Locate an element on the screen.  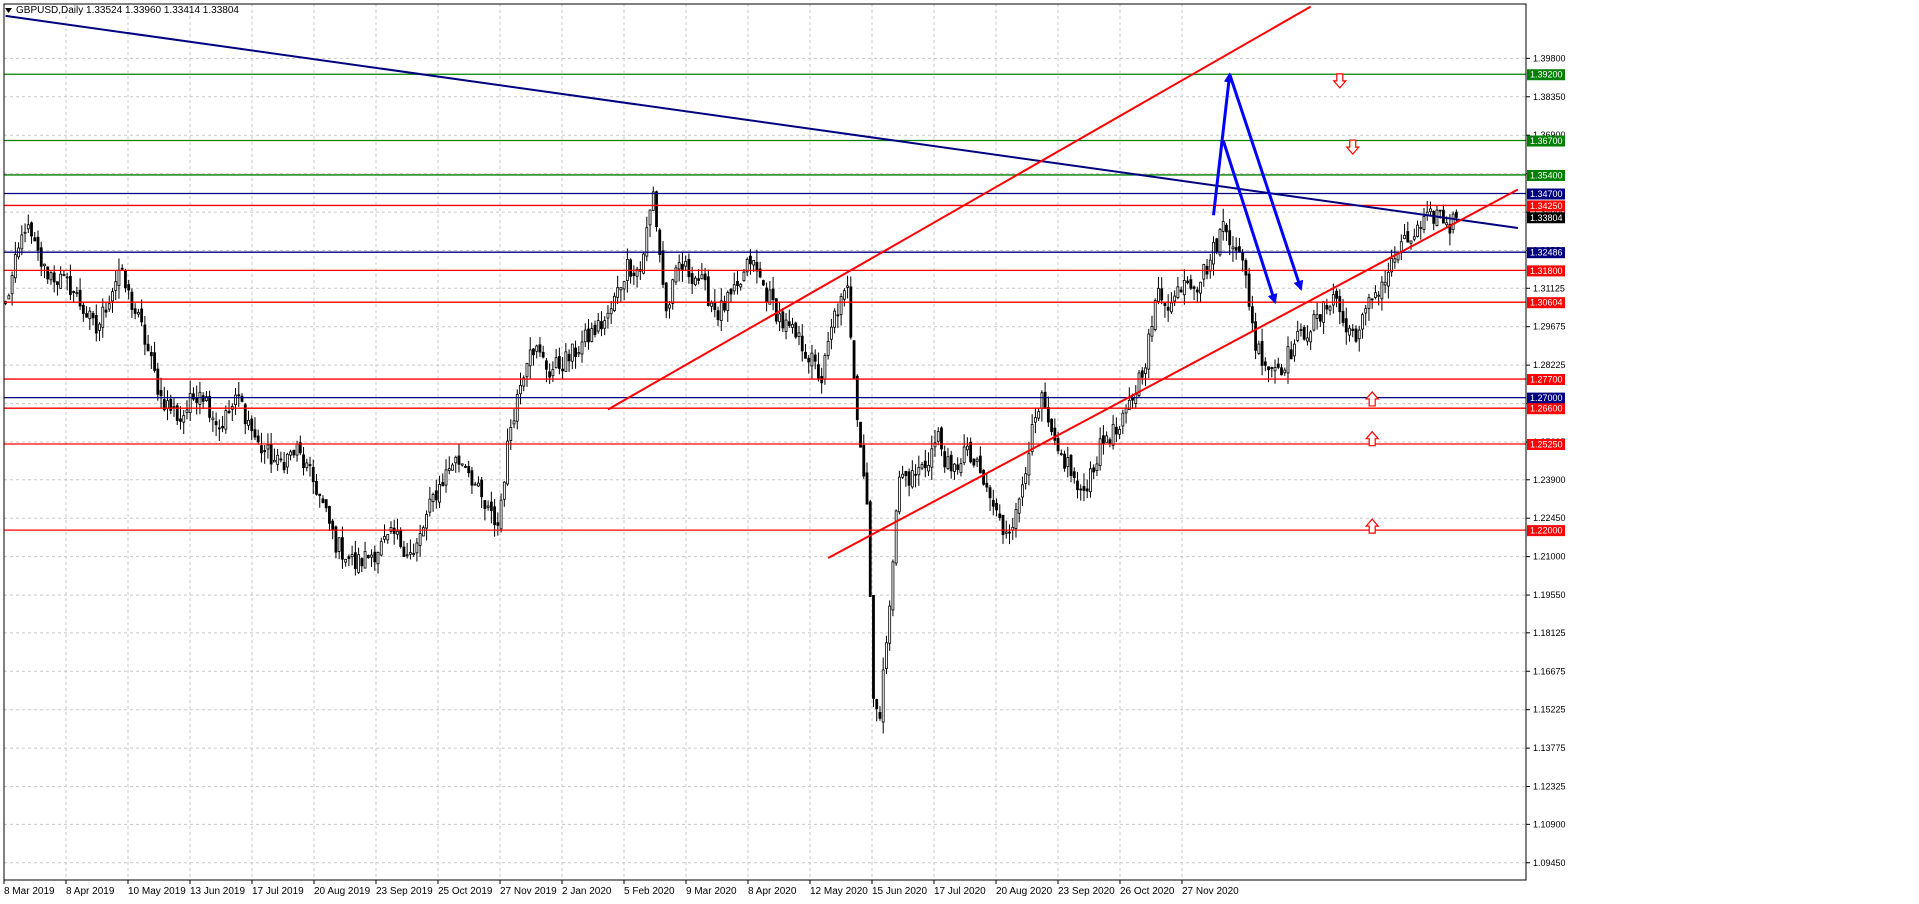
level-label: 1.22000 is located at coordinates (1546, 531).